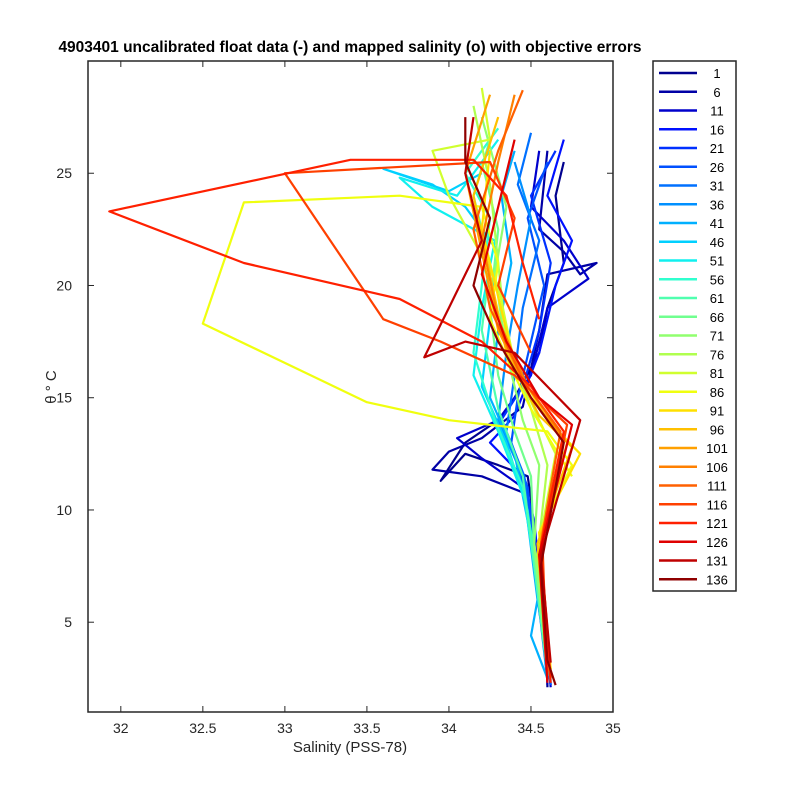  I want to click on legend-label: 11, so click(717, 111).